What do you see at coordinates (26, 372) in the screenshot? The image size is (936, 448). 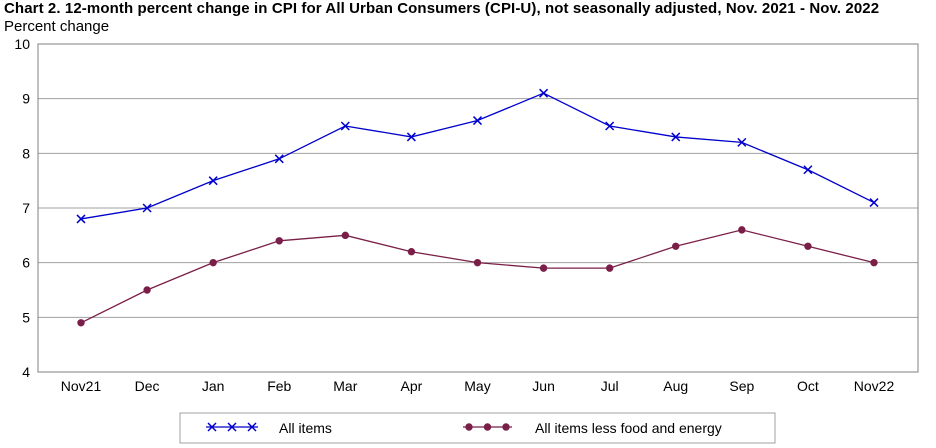 I see `y-tick-label: 4` at bounding box center [26, 372].